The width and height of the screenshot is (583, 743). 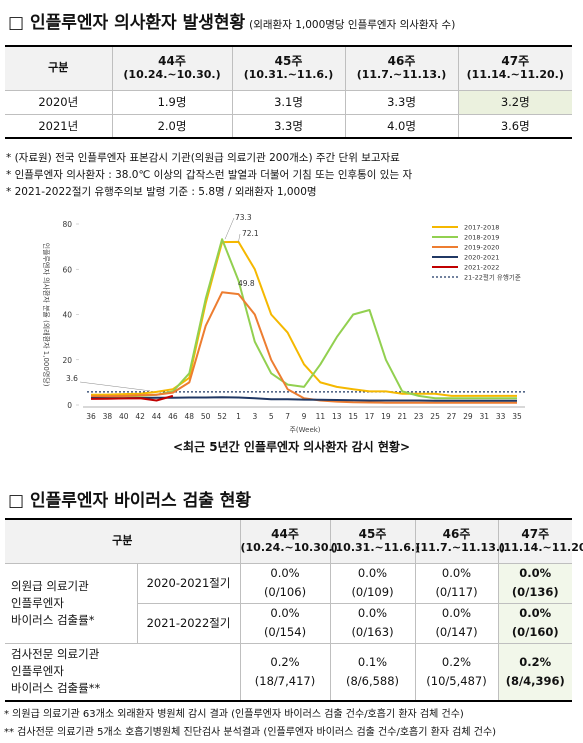 I want to click on row: 2021년 2.0명 3.3명 4.0명 3.6명, so click(x=288, y=126).